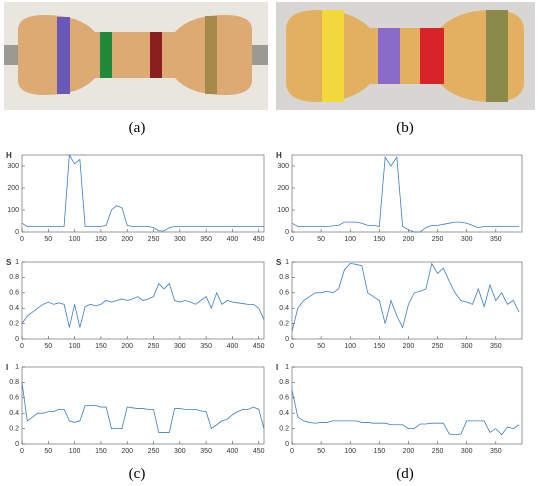  What do you see at coordinates (137, 474) in the screenshot?
I see `caption: (c)` at bounding box center [137, 474].